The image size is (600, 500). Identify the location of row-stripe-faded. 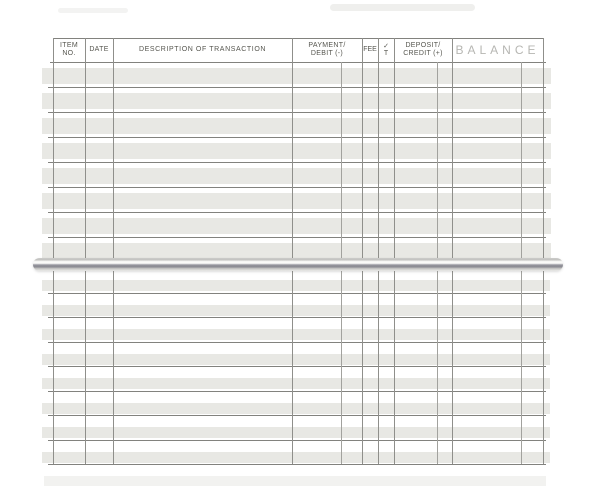
(295, 480).